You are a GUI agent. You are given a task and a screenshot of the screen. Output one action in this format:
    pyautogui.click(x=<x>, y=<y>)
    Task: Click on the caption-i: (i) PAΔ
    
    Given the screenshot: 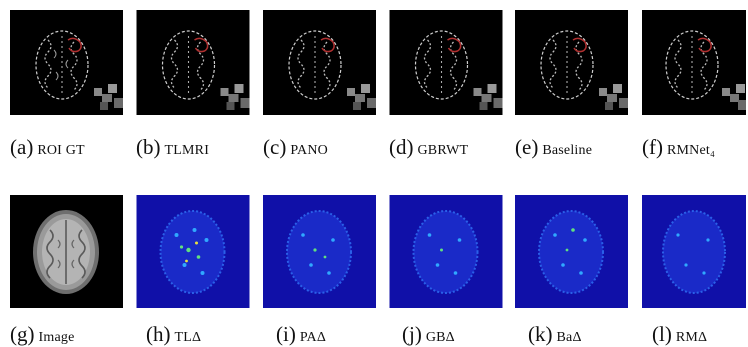 What is the action you would take?
    pyautogui.click(x=301, y=334)
    